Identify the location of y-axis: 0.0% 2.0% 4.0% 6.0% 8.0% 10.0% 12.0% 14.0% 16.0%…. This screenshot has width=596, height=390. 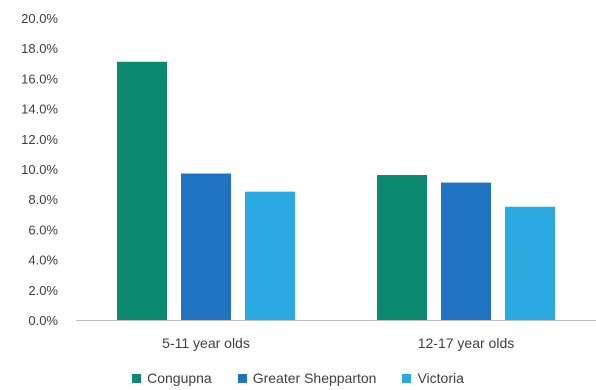
(39, 169).